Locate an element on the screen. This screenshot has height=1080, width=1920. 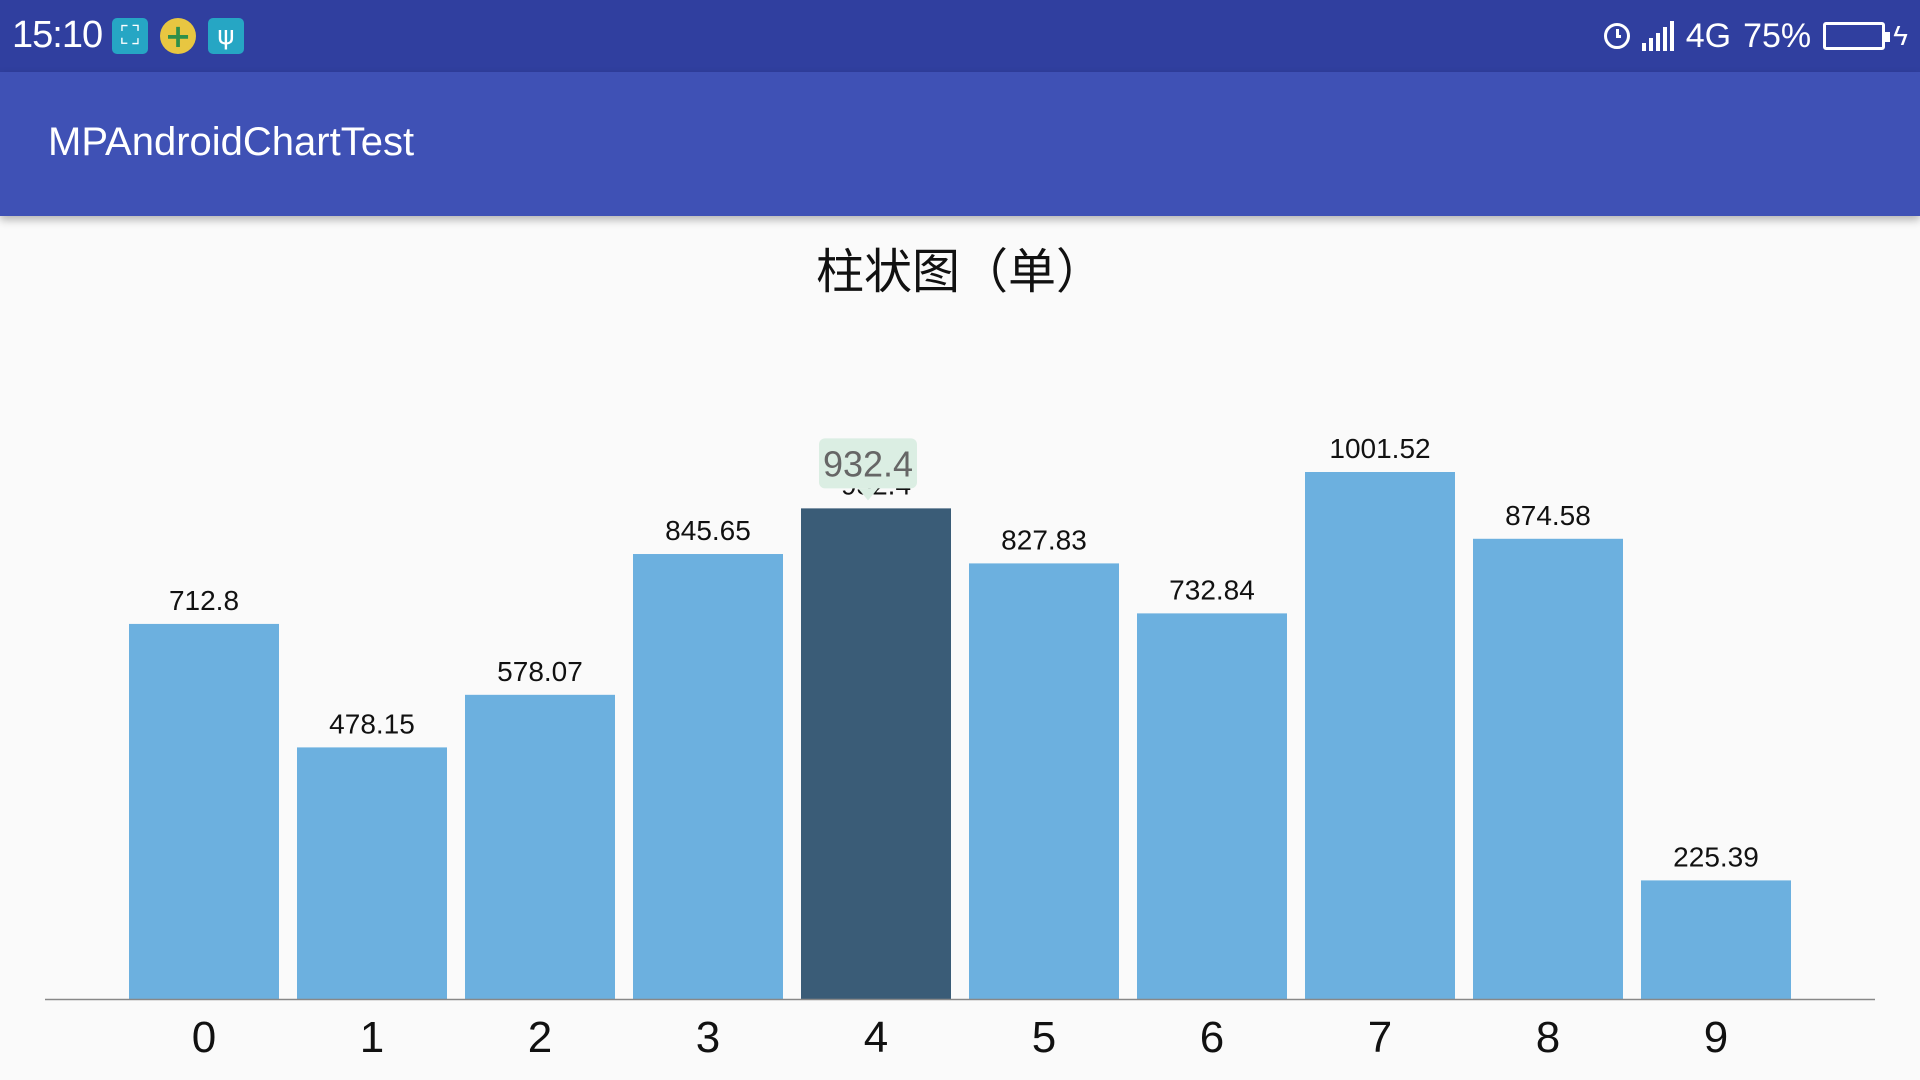
bar-value-label-2: 578.07 is located at coordinates (540, 671).